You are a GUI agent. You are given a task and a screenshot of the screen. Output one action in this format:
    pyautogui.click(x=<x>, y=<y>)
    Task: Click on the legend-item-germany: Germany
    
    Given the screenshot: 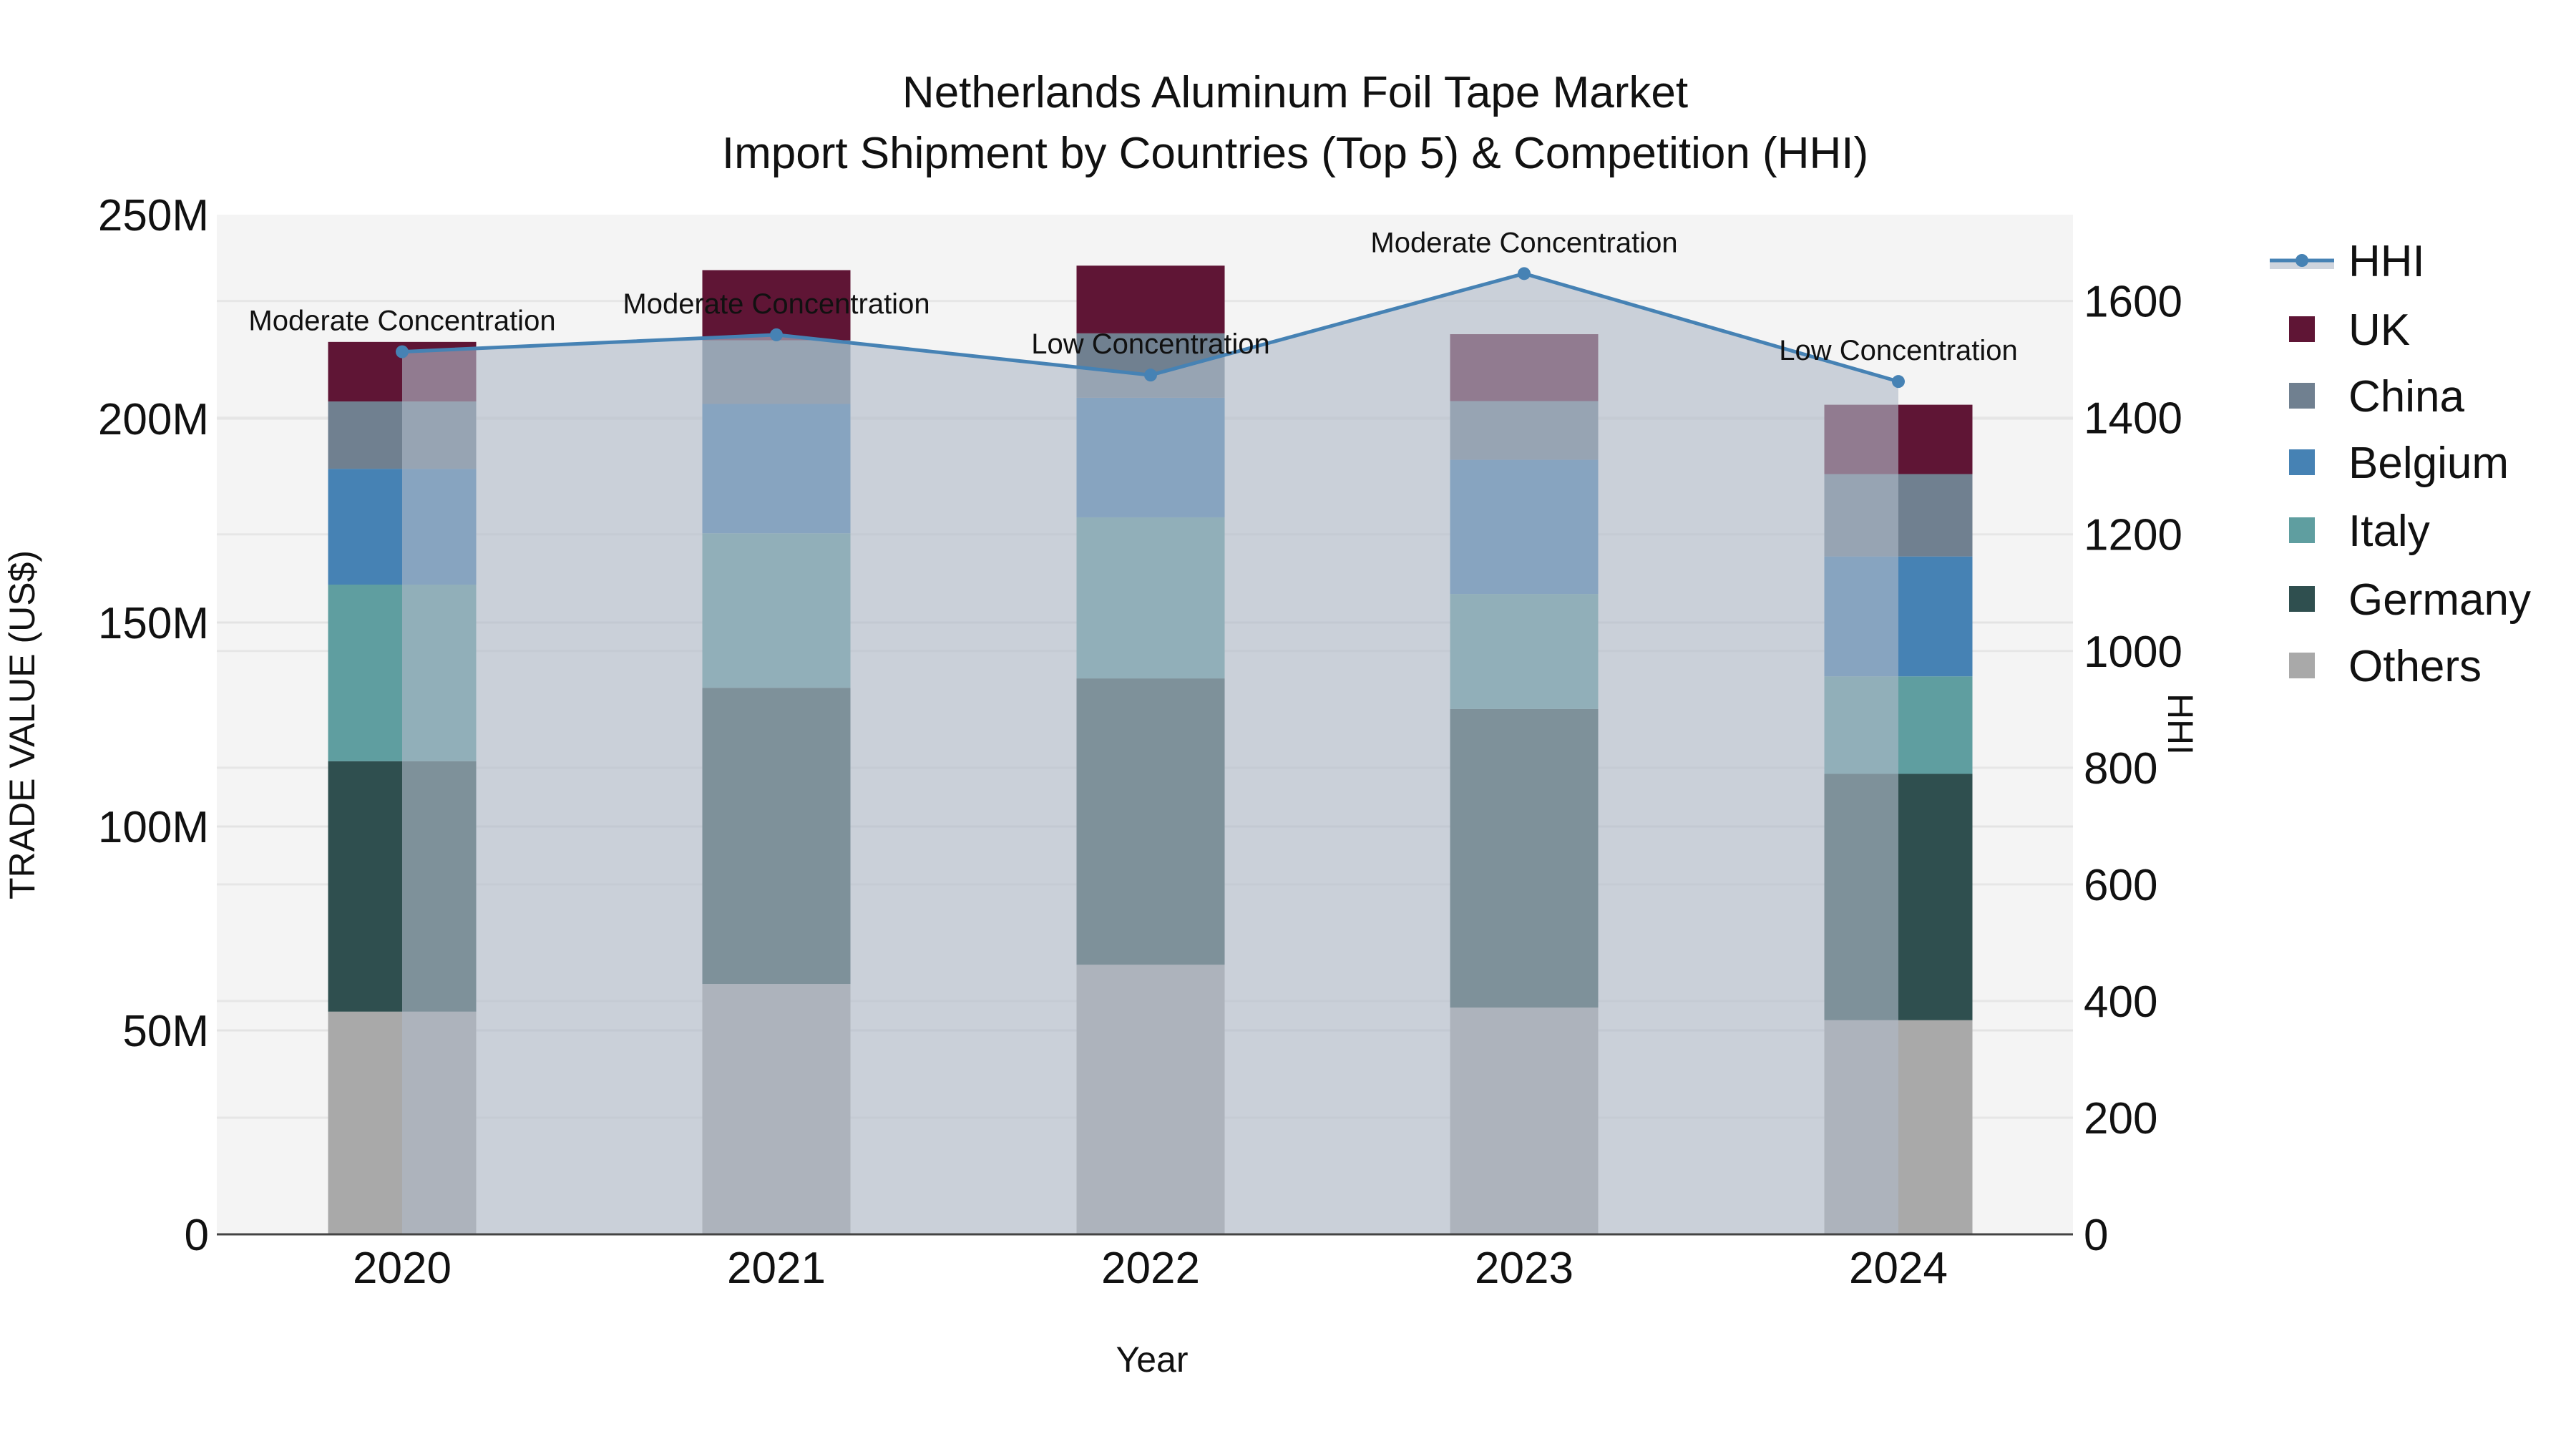 What is the action you would take?
    pyautogui.click(x=2410, y=600)
    